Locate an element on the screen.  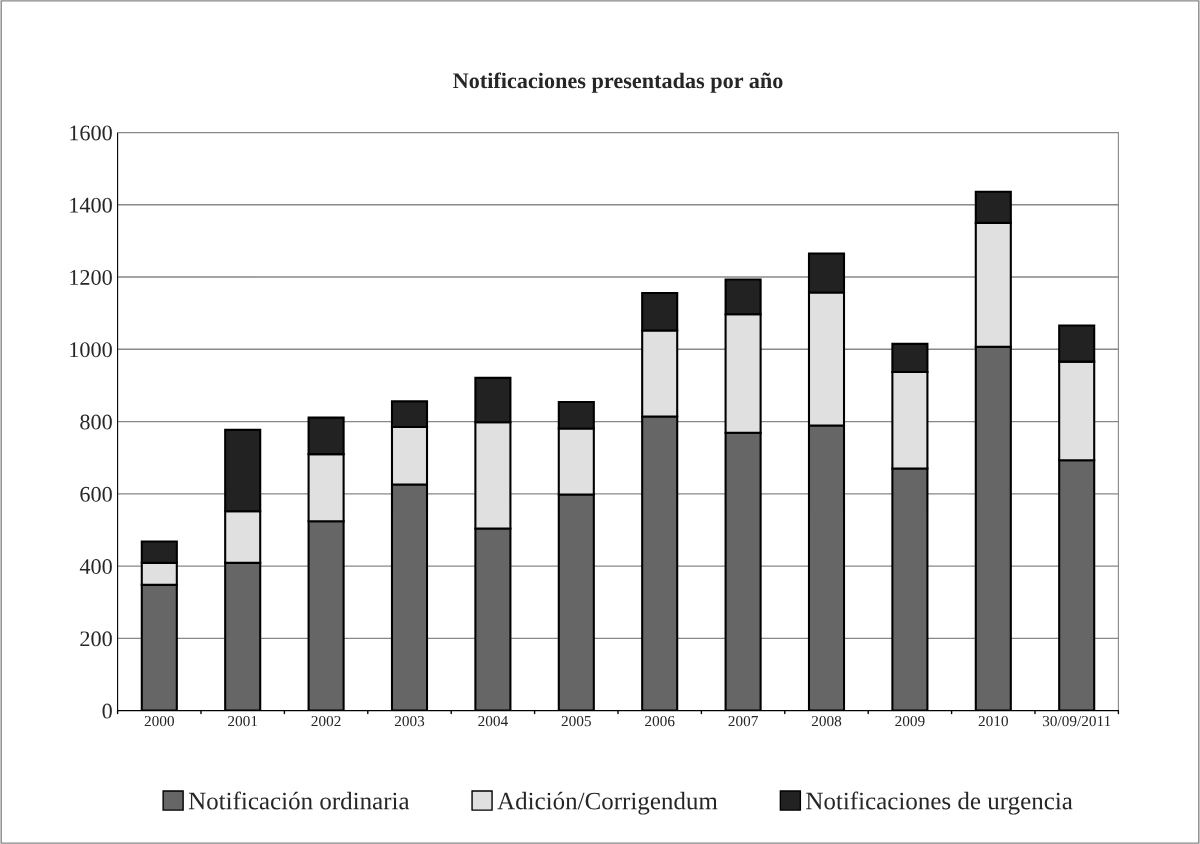
x-tick-label: 2000 is located at coordinates (159, 721).